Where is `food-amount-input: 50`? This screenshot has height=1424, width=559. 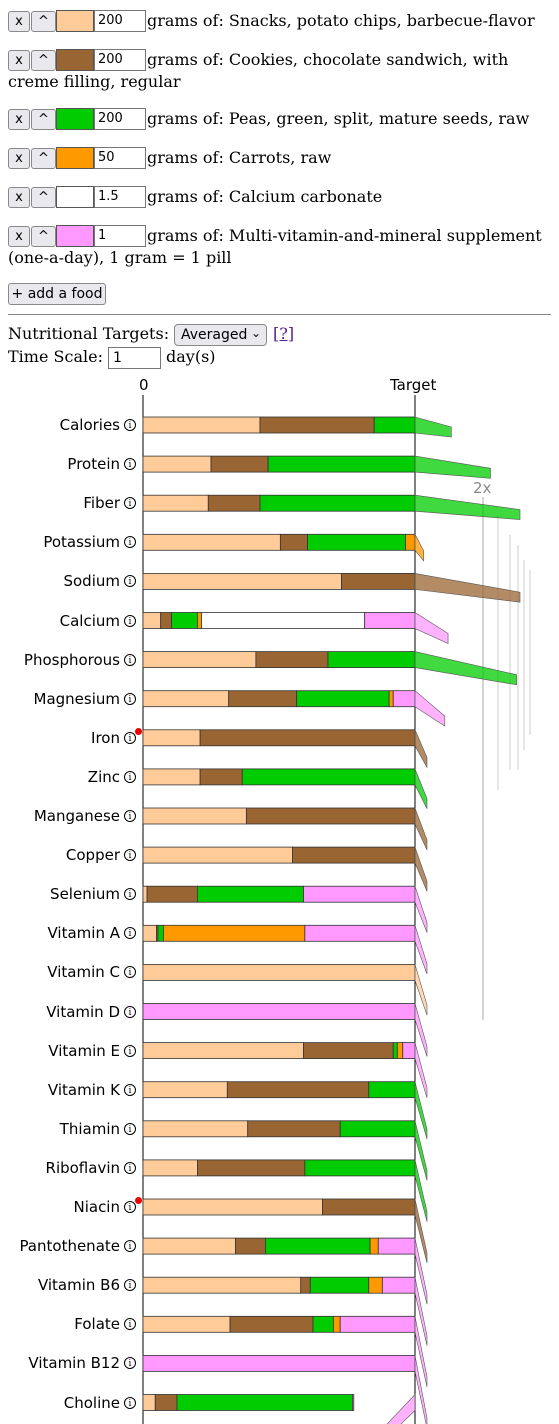 food-amount-input: 50 is located at coordinates (120, 158).